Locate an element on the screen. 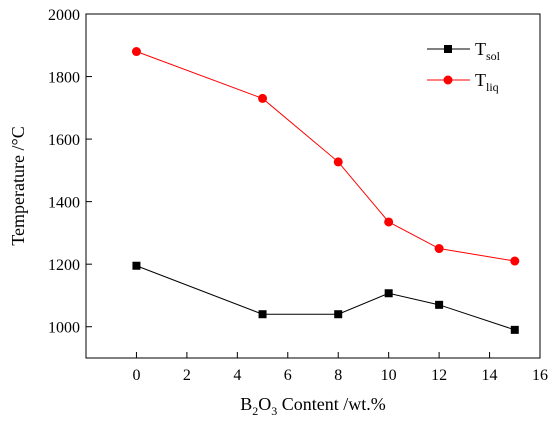  x-tick-label: 12 is located at coordinates (439, 375).